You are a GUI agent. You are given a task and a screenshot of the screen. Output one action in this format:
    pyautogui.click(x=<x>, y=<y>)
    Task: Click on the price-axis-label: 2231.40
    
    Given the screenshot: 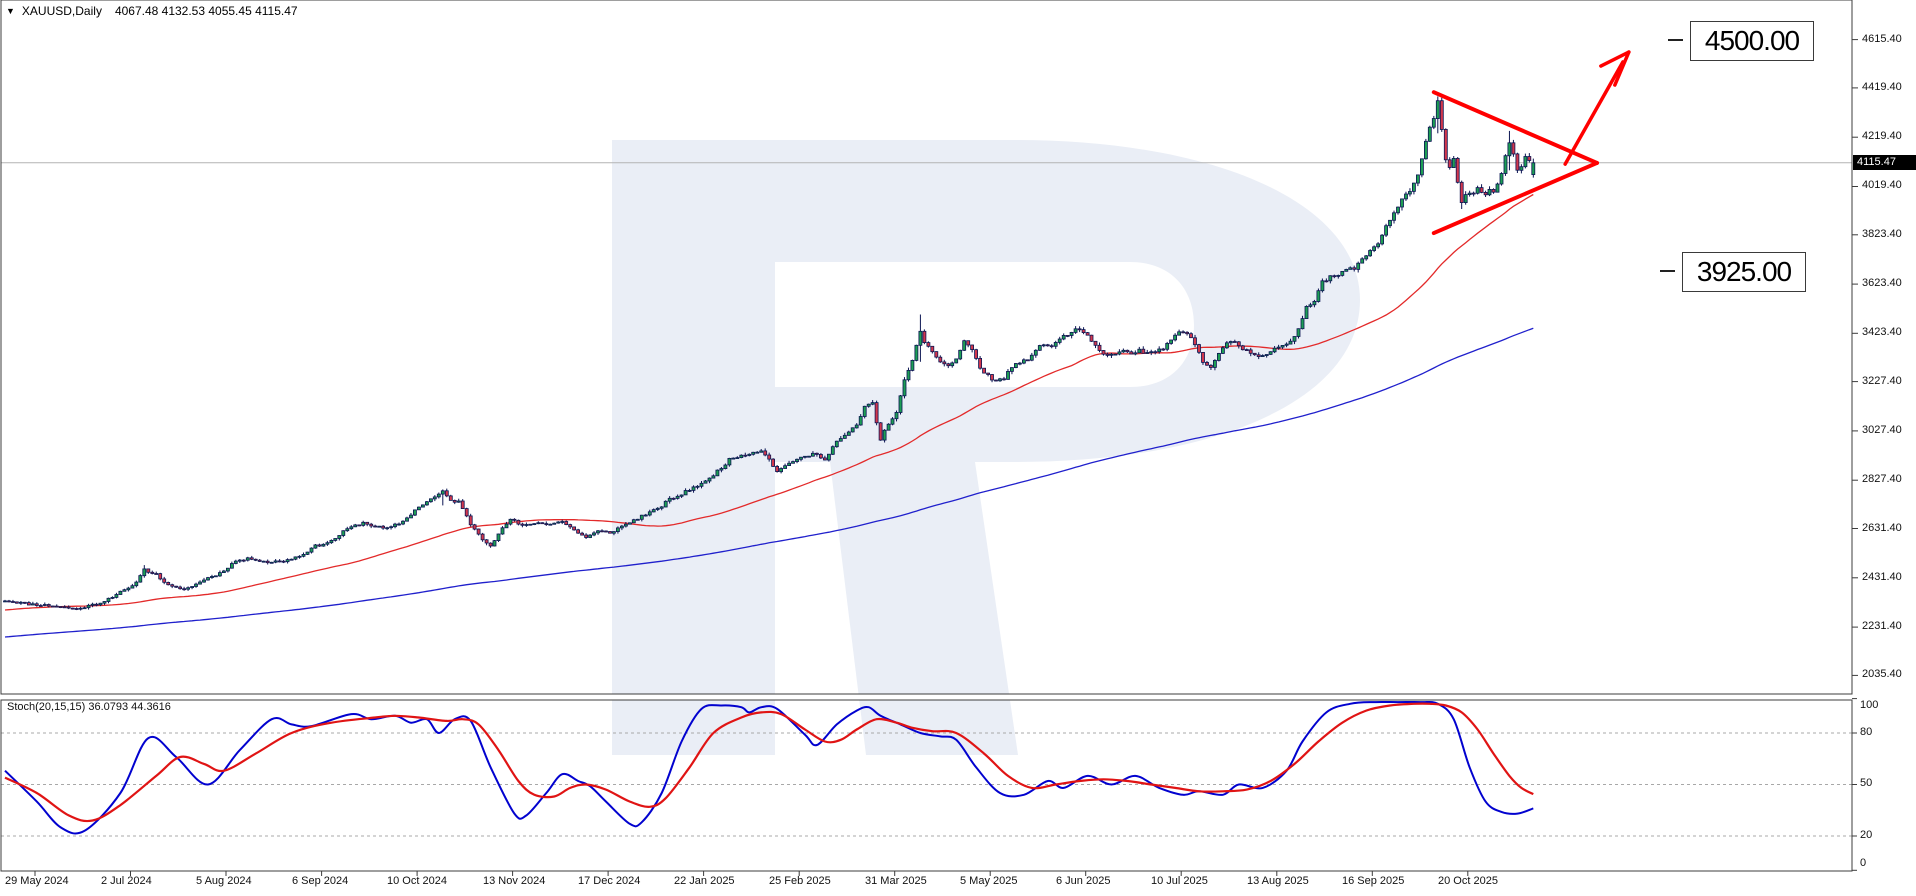 What is the action you would take?
    pyautogui.click(x=1882, y=626)
    